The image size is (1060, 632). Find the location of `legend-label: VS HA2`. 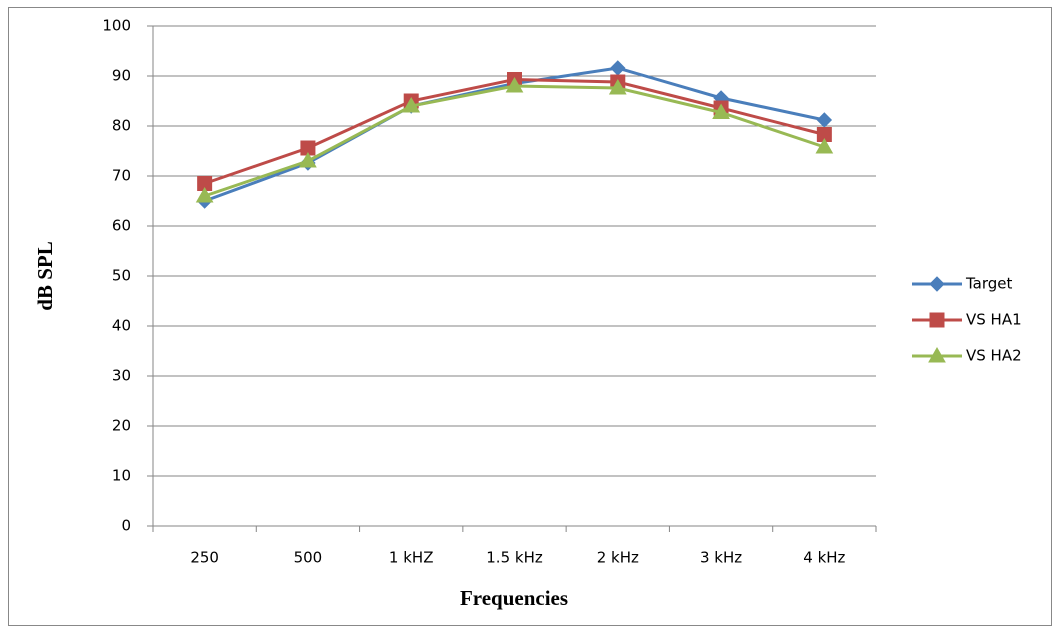

legend-label: VS HA2 is located at coordinates (994, 356).